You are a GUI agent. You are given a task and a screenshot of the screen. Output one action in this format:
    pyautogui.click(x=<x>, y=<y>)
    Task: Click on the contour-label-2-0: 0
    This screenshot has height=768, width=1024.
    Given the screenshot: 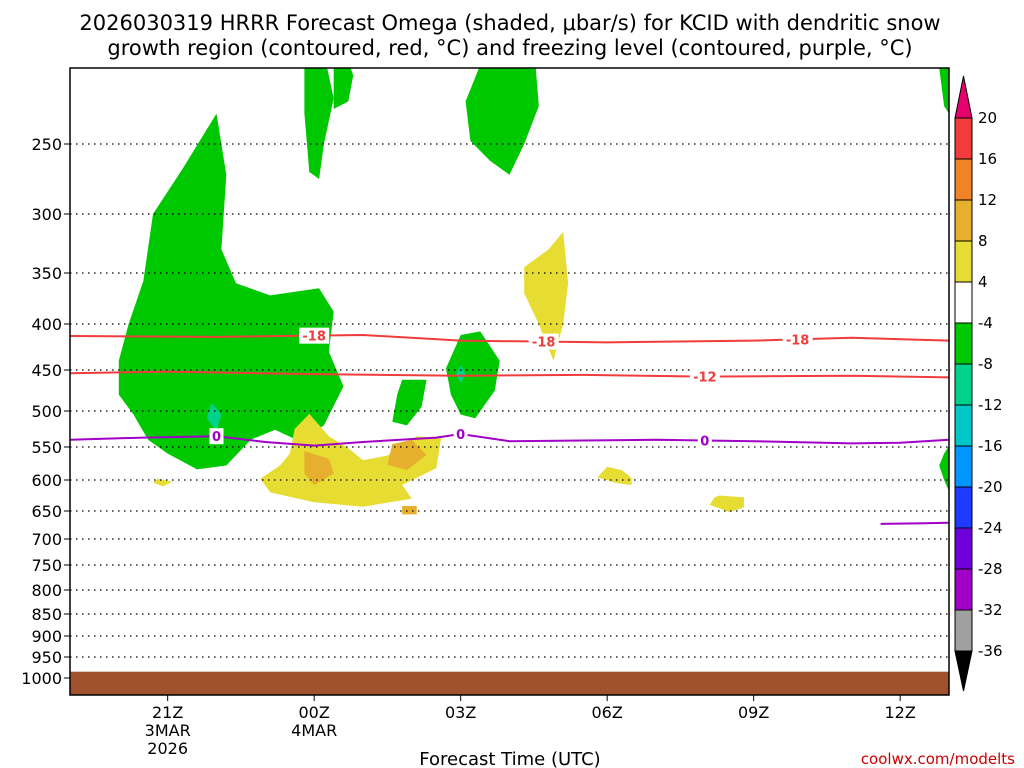 What is the action you would take?
    pyautogui.click(x=216, y=437)
    